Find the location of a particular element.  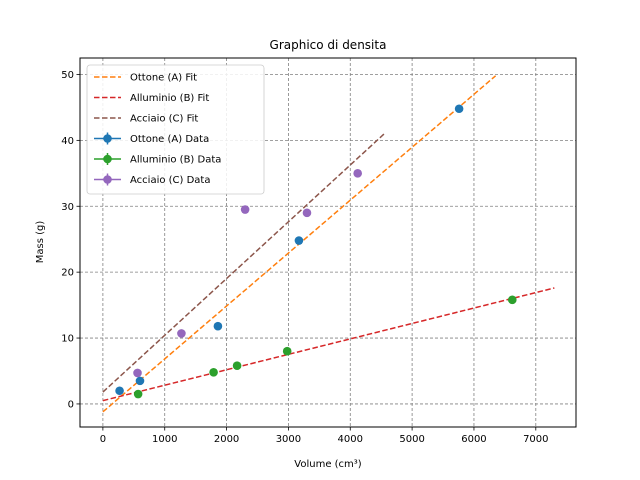

y-tick-label: 40 is located at coordinates (67, 141).